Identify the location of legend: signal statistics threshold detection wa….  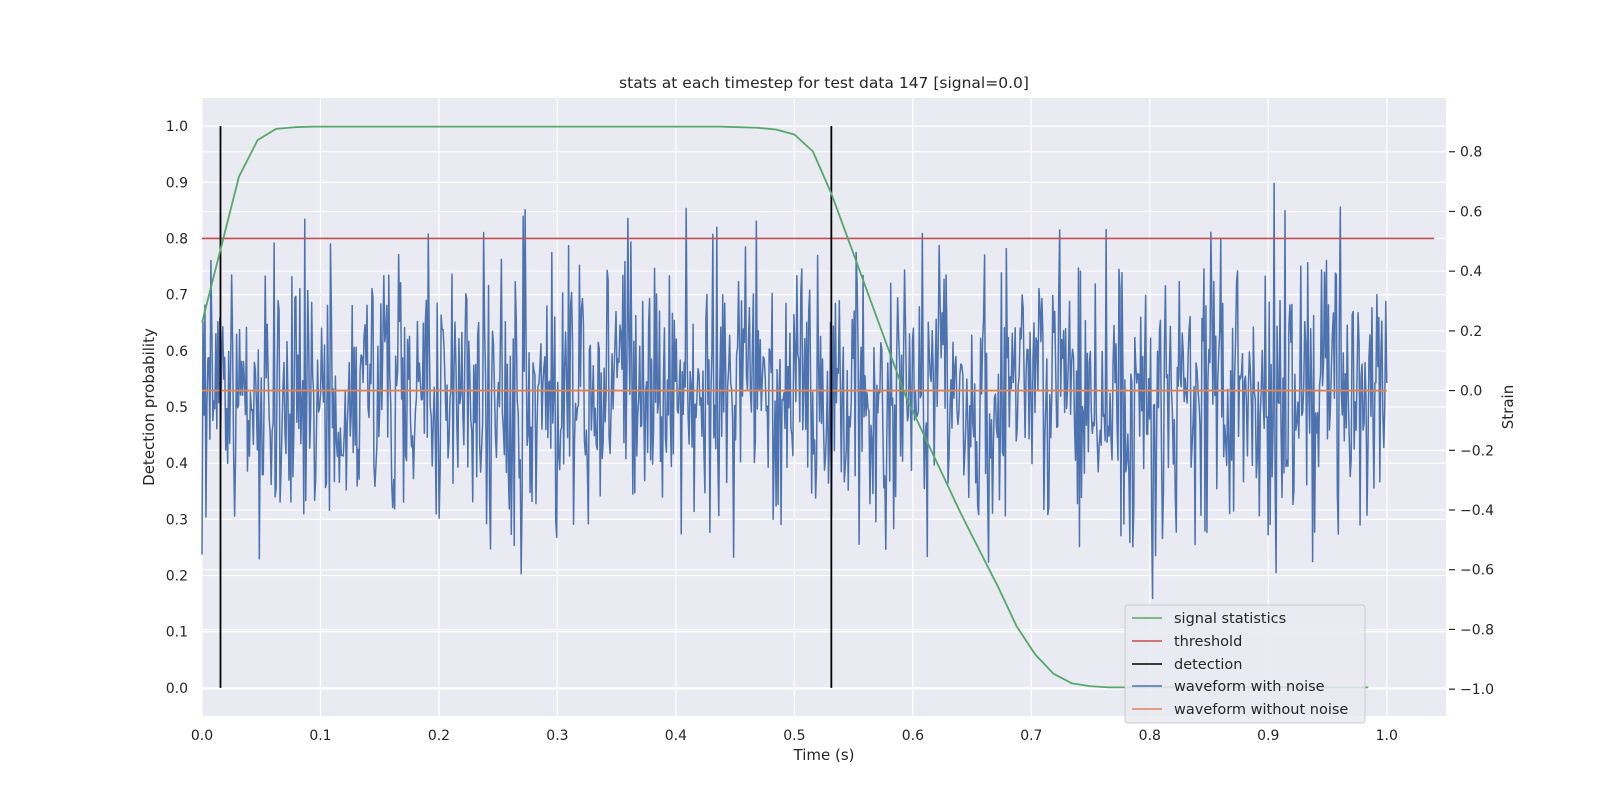
(1245, 664).